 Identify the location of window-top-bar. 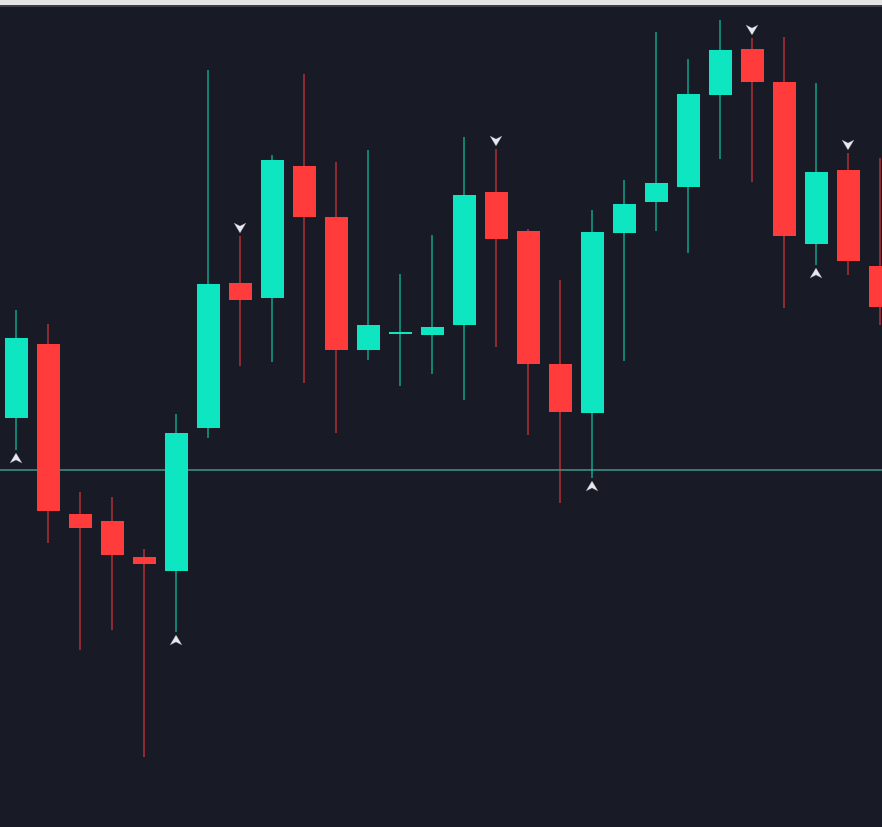
(441, 2).